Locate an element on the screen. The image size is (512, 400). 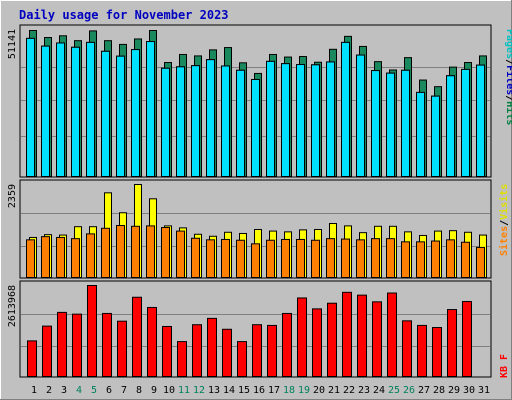
chart-title: Daily usage for November 2023 is located at coordinates (124, 15).